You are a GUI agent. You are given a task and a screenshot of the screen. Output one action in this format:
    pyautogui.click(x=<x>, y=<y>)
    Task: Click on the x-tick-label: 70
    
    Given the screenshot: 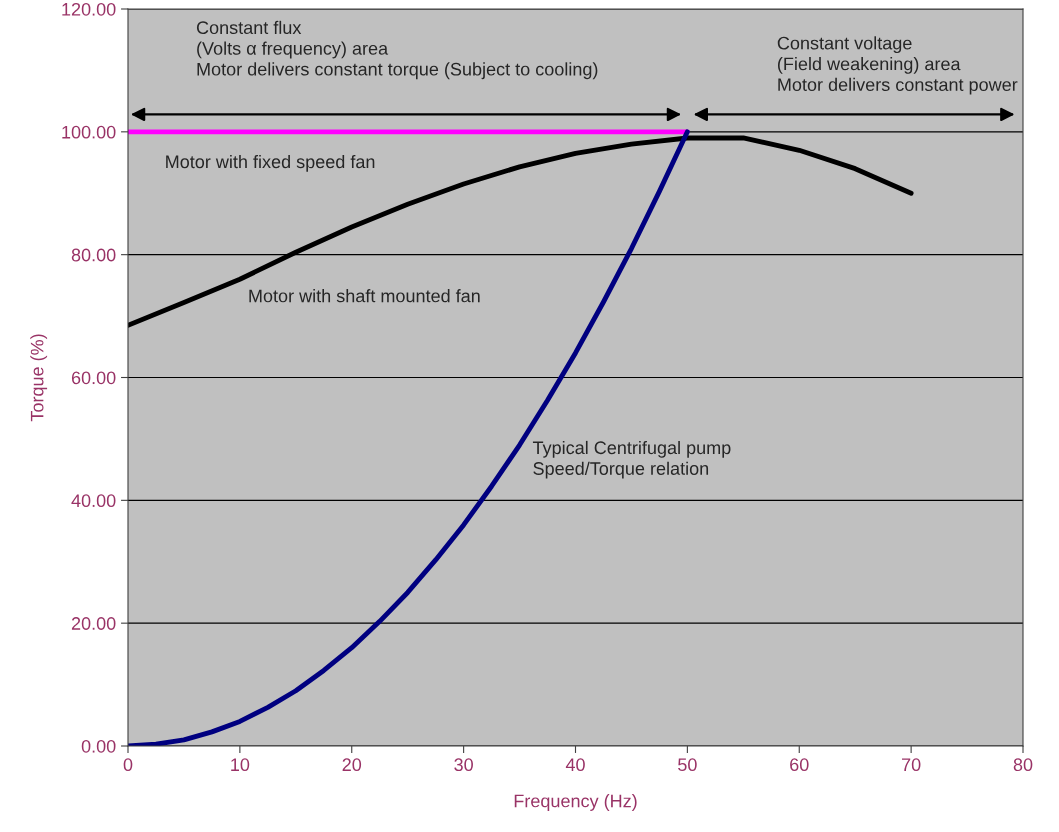 What is the action you would take?
    pyautogui.click(x=911, y=765)
    